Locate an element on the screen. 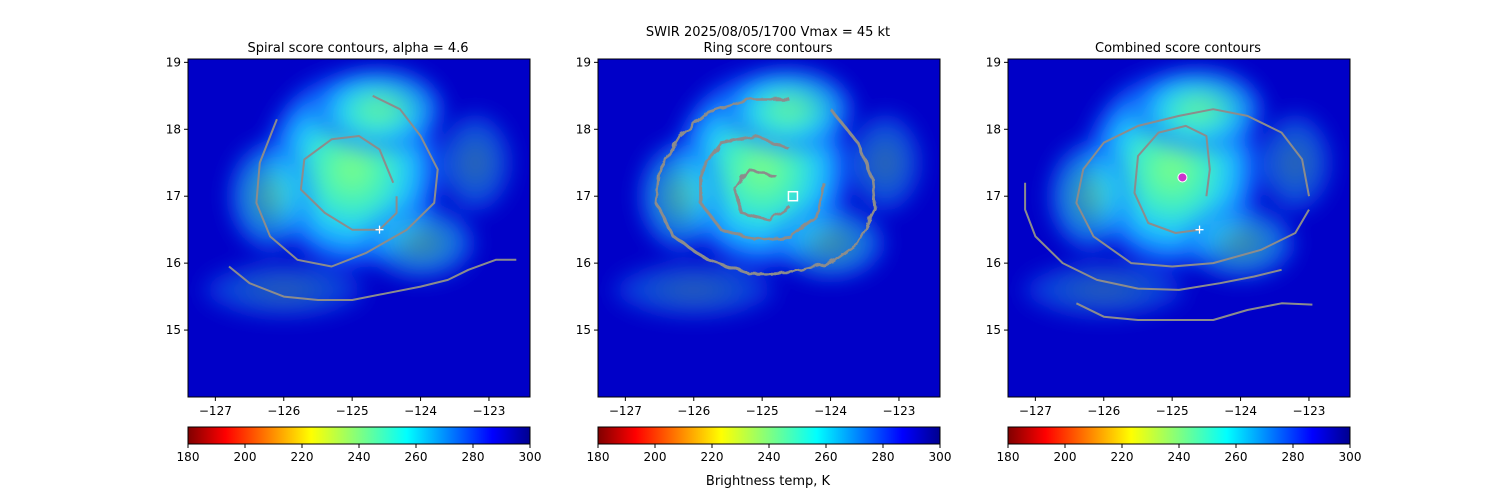  panel-title: Spiral score contours, alpha = 4.6 is located at coordinates (357, 48).